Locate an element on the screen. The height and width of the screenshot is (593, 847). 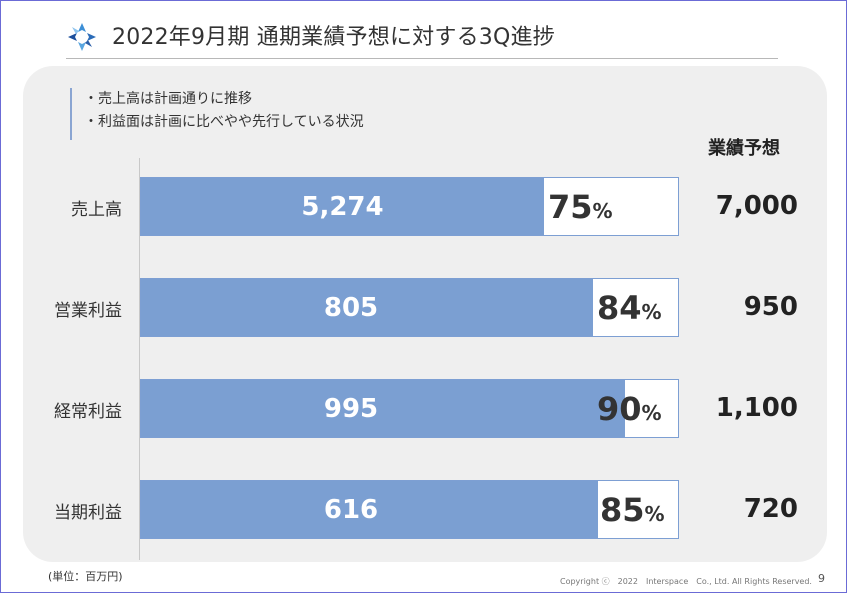
progress-percent-label: 75% is located at coordinates (580, 206).